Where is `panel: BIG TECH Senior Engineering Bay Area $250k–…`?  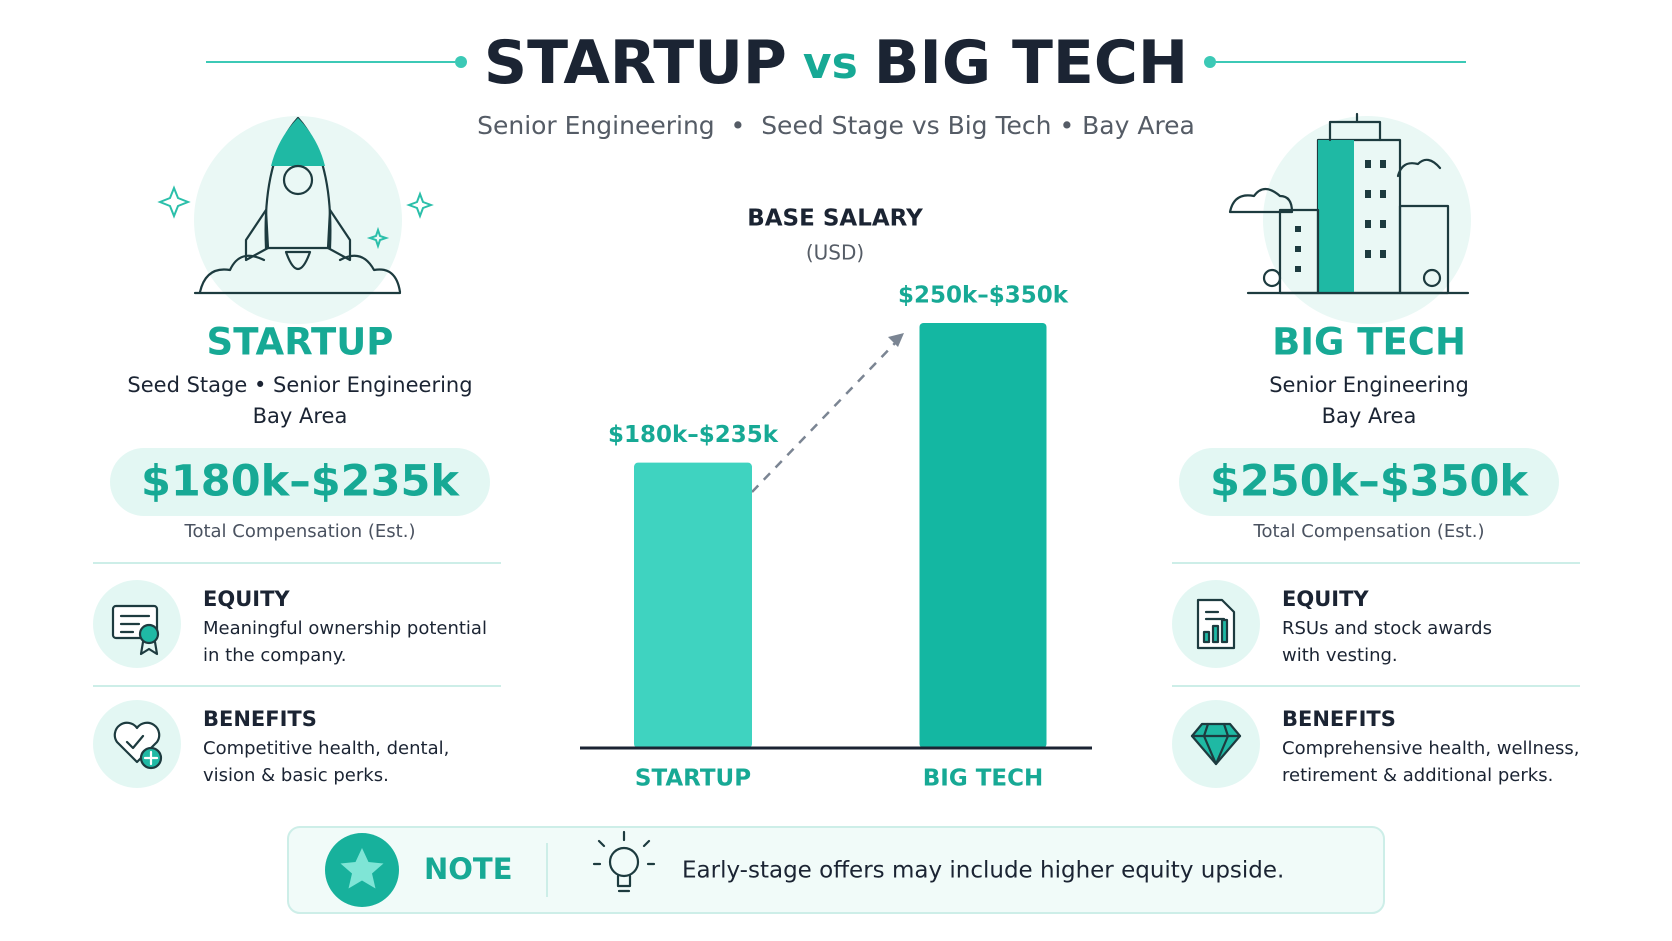
panel: BIG TECH Senior Engineering Bay Area $250k–… is located at coordinates (1376, 554).